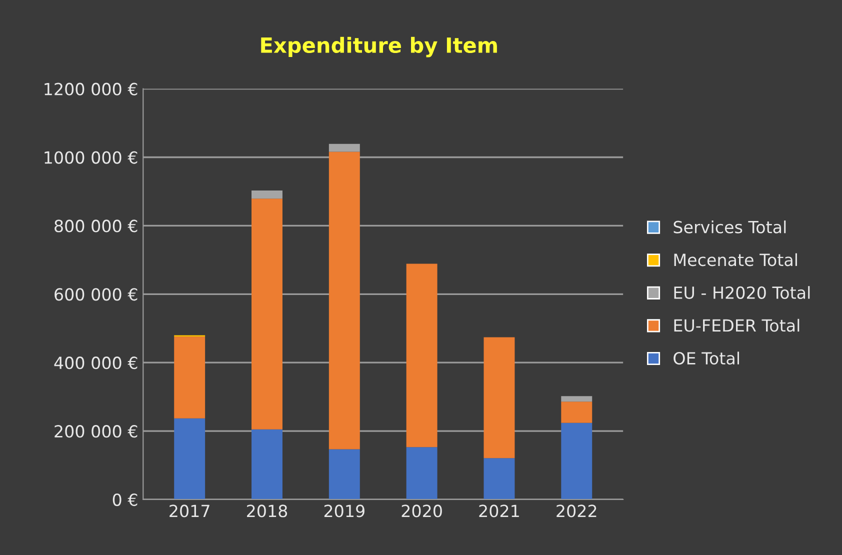 The height and width of the screenshot is (555, 842). Describe the element at coordinates (499, 511) in the screenshot. I see `x-tick-label: 2021` at that location.